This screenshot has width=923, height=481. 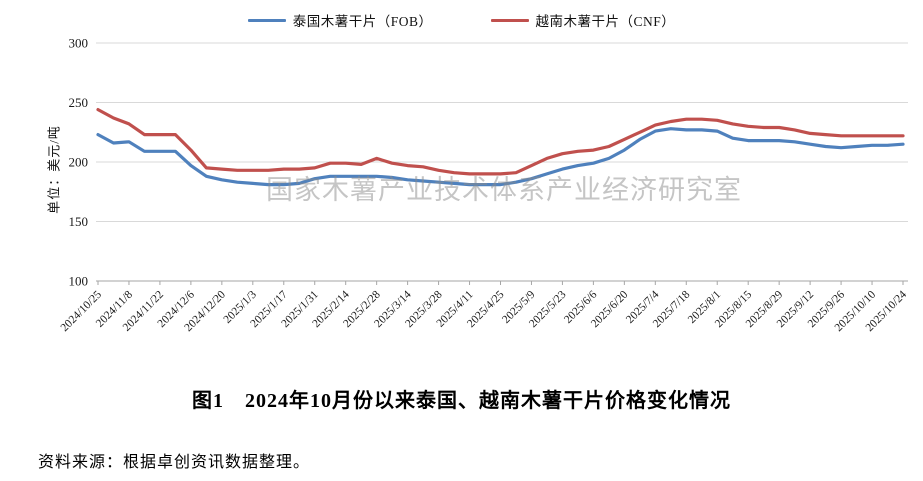 I want to click on thailand-line-swatch-icon, so click(x=266, y=20).